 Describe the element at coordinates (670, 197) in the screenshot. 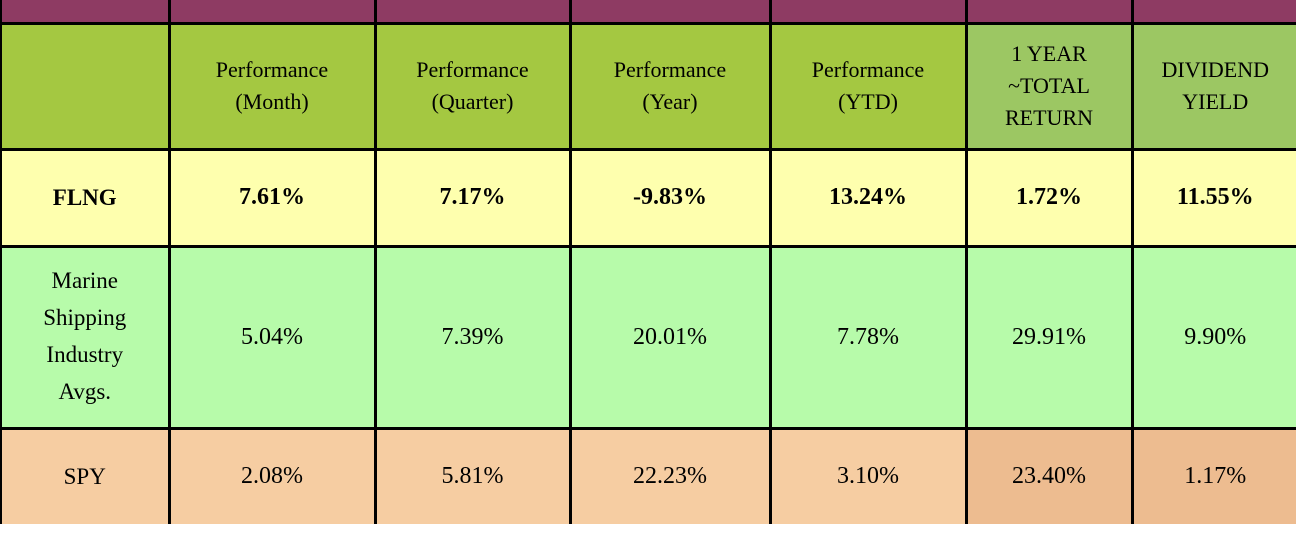

I see `cell-flng-year: -9.83%` at that location.